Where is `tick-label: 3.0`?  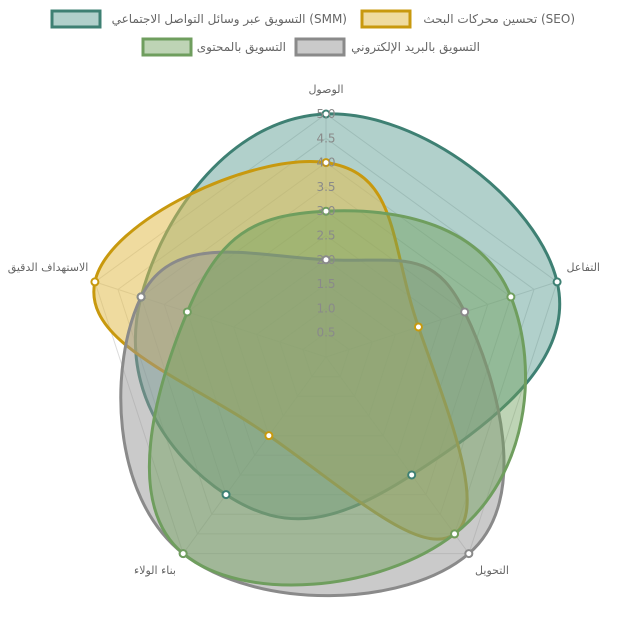
tick-label: 3.0 is located at coordinates (325, 211).